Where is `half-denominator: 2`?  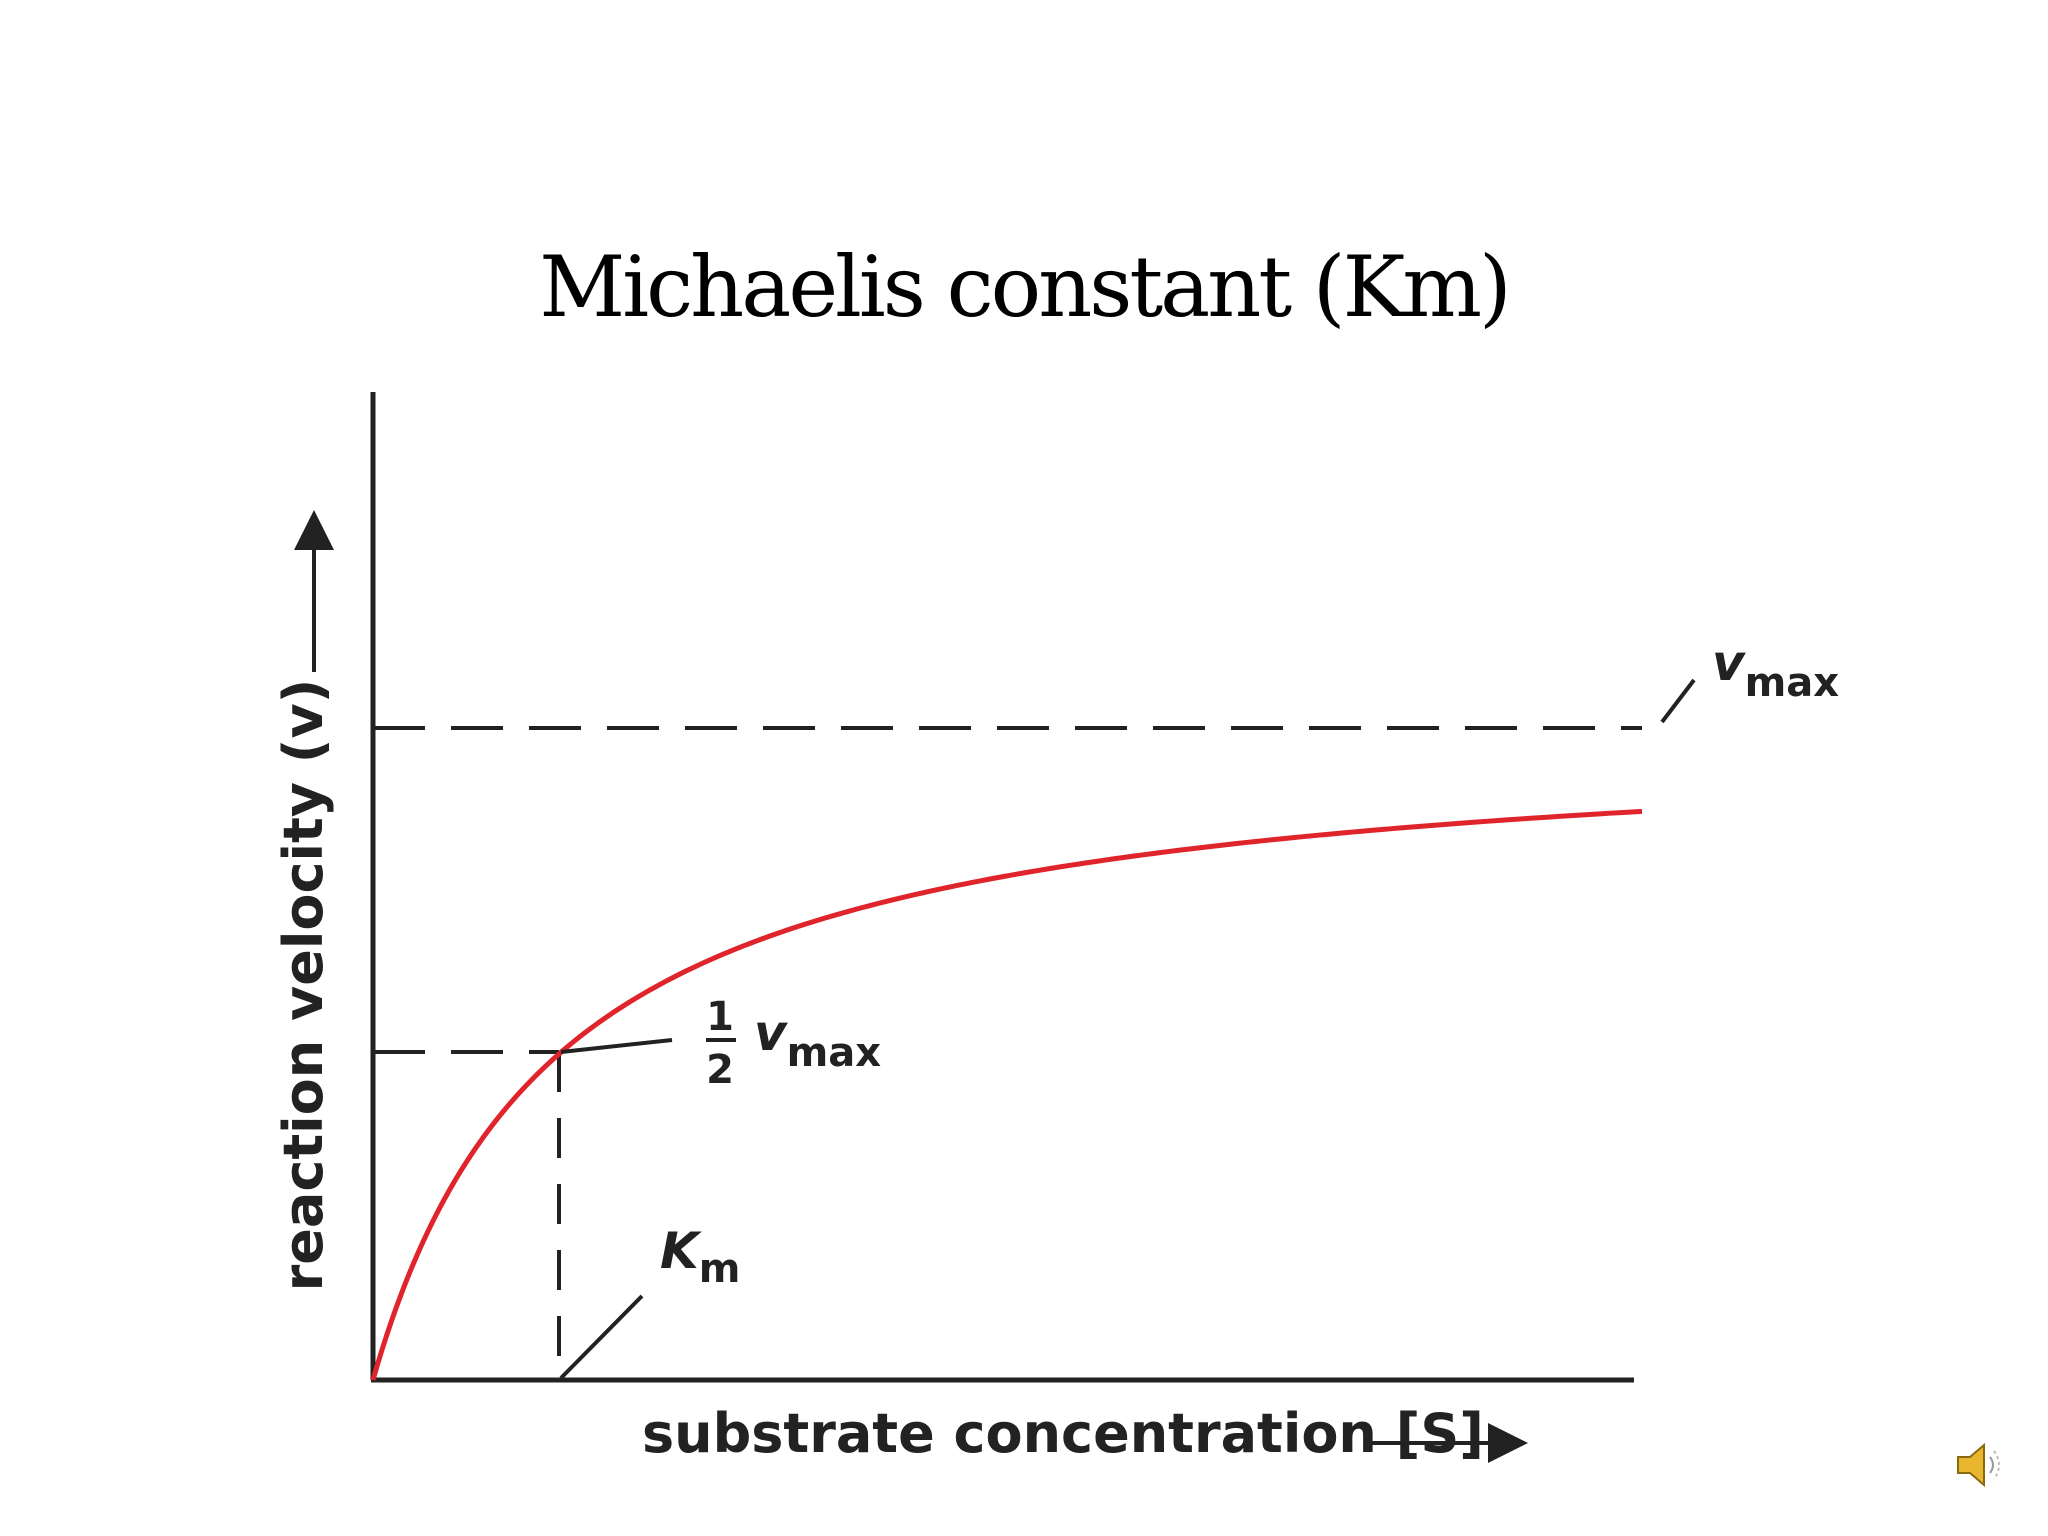 half-denominator: 2 is located at coordinates (720, 1070).